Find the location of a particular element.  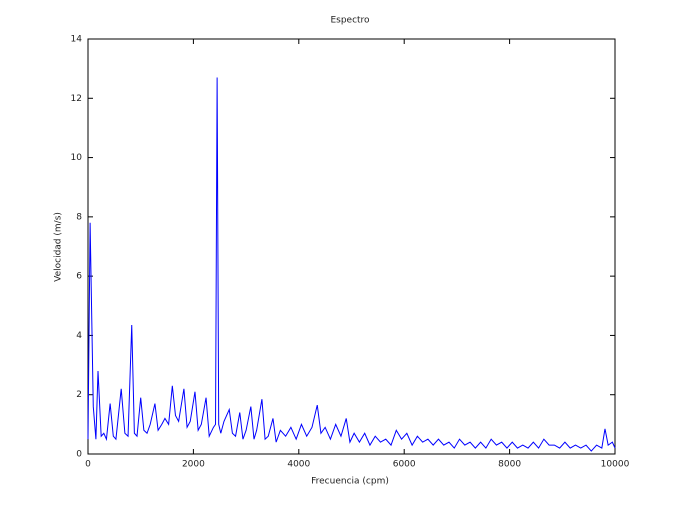

x-tick-label: 4000 is located at coordinates (298, 465).